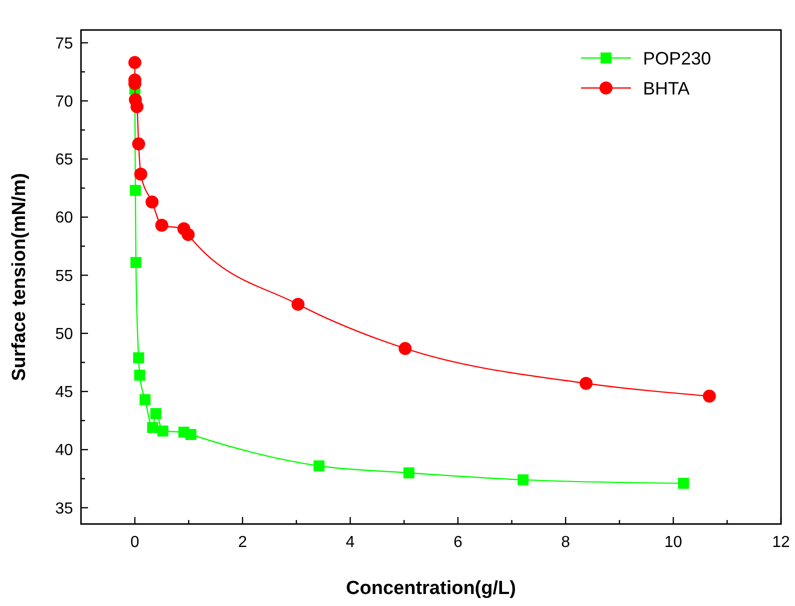  What do you see at coordinates (64, 218) in the screenshot?
I see `y-tick-label: 60` at bounding box center [64, 218].